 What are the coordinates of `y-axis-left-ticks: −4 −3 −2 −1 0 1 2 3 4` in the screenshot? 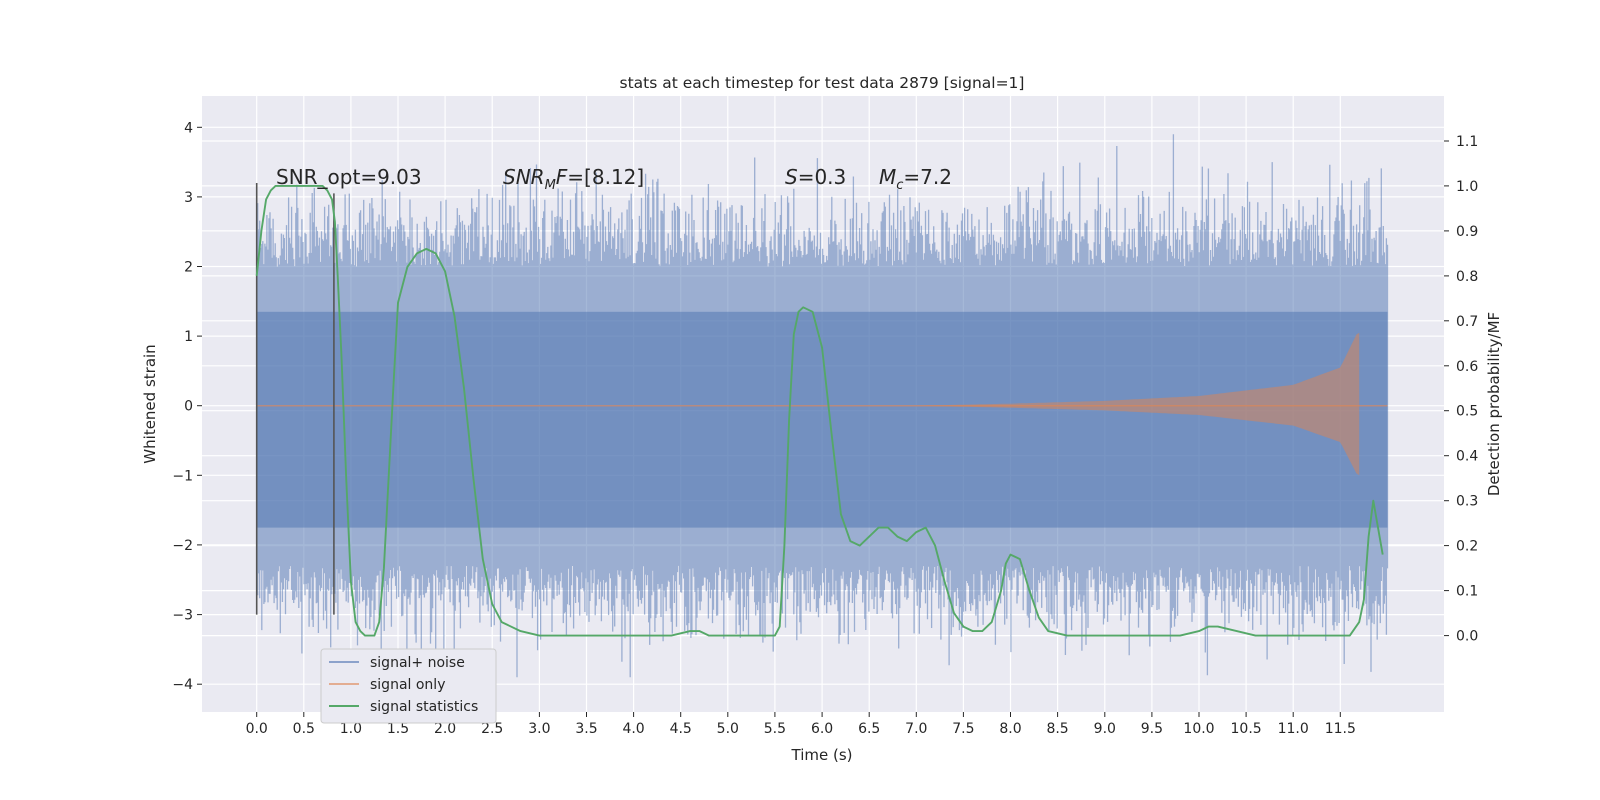 It's located at (187, 406).